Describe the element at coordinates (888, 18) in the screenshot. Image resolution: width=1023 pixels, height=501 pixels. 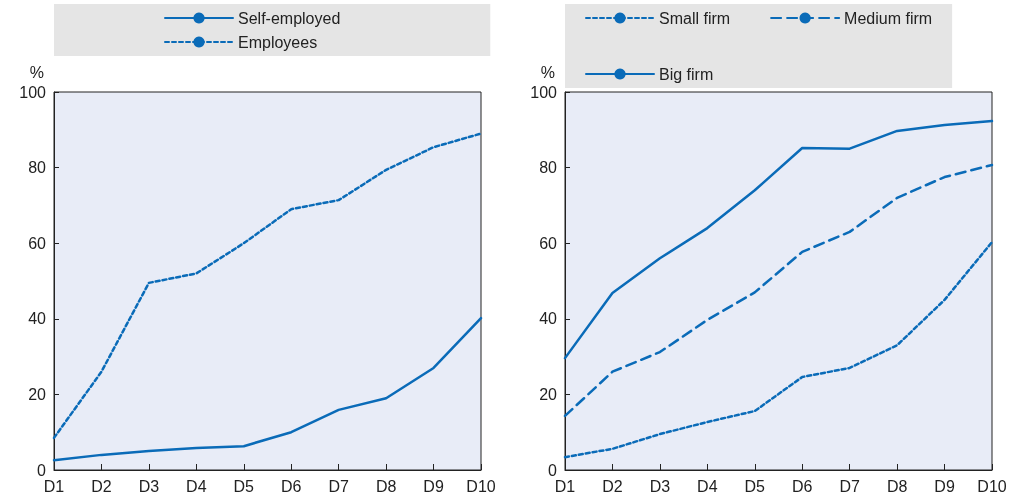
I see `legend-label: Medium firm` at that location.